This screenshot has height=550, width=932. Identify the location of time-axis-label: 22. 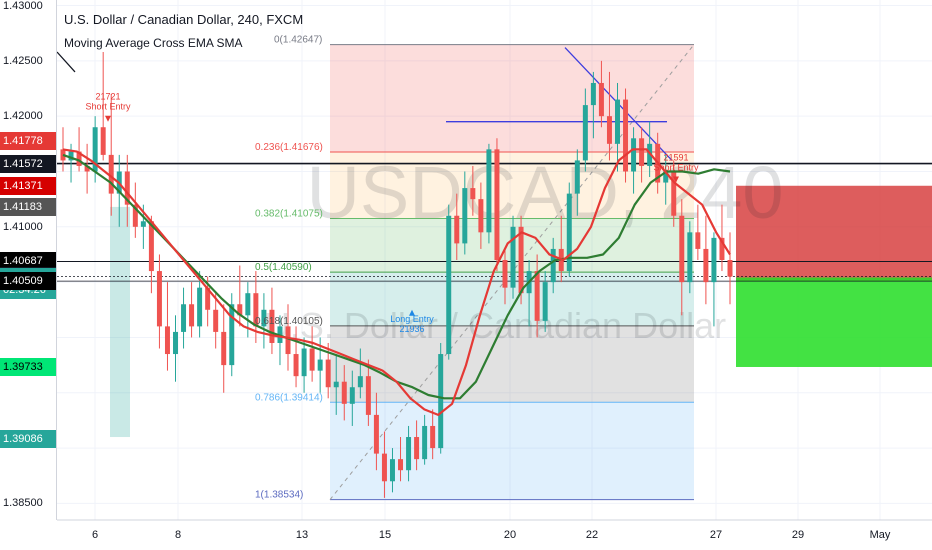
(592, 535).